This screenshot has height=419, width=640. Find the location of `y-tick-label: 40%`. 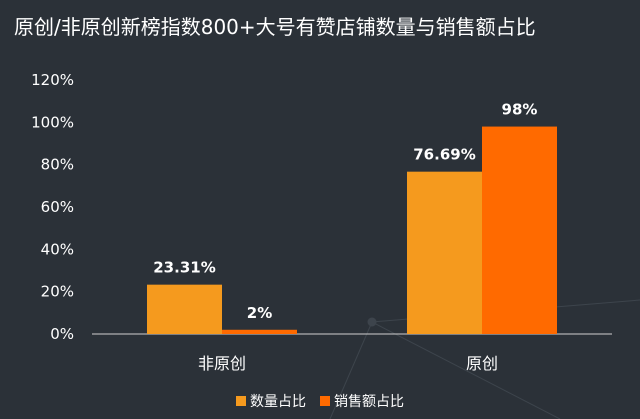

y-tick-label: 40% is located at coordinates (57, 249).